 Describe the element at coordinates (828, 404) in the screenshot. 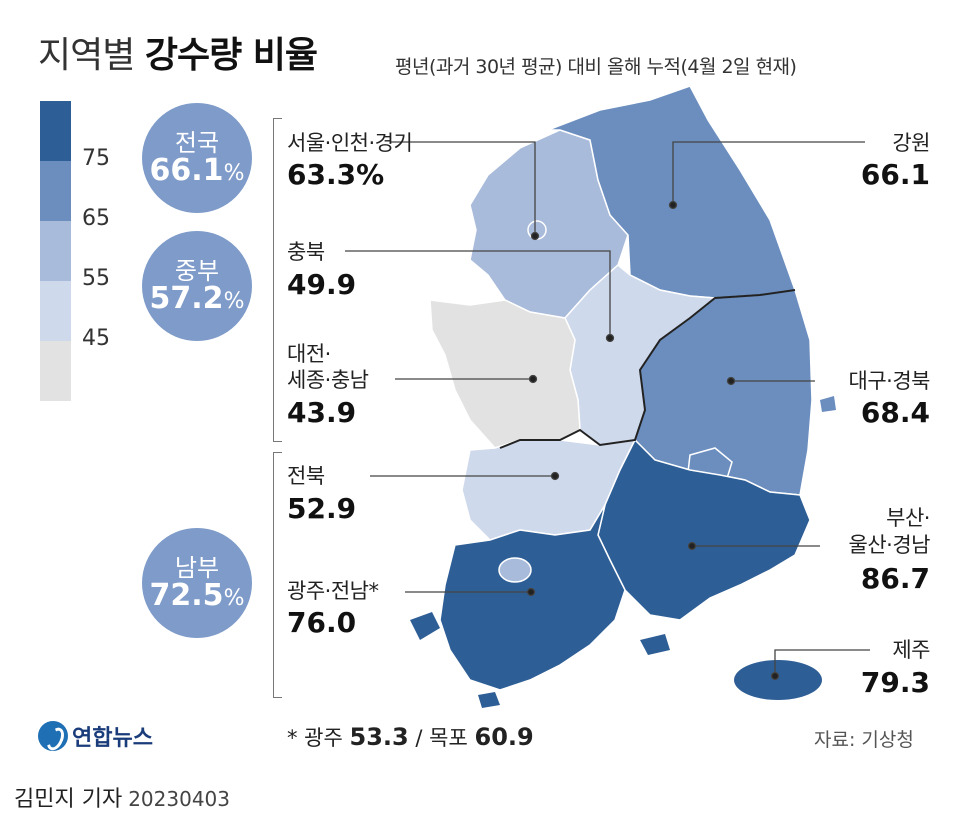

I see `ulleung-island` at that location.